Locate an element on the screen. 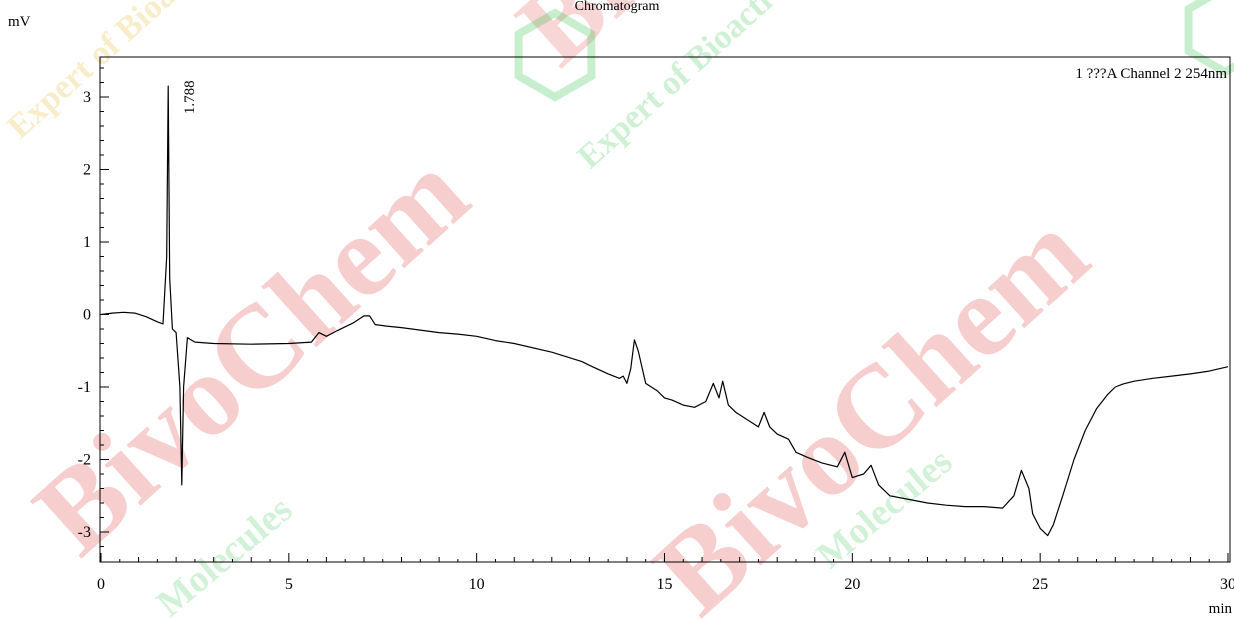 This screenshot has width=1234, height=619. x-axis-tick-label: 30 is located at coordinates (1227, 584).